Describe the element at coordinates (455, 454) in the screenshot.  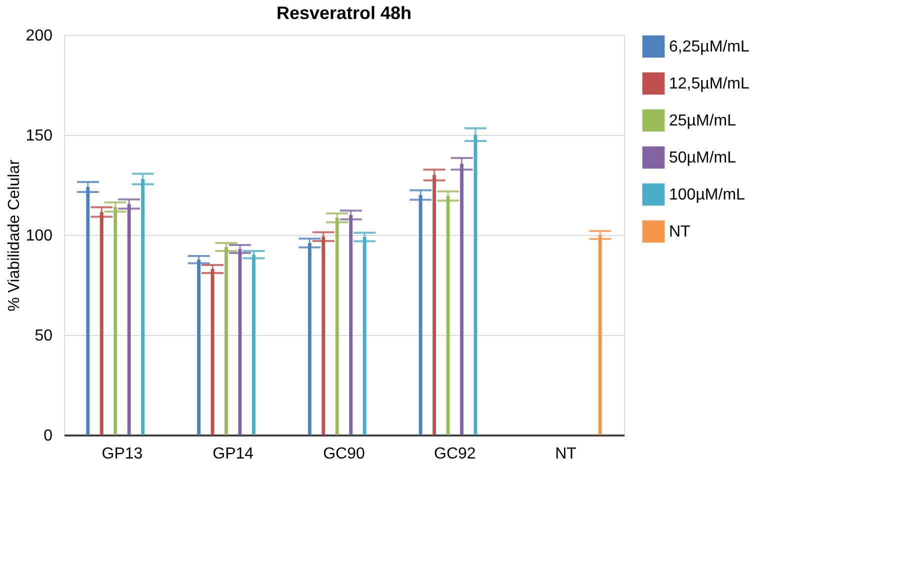
I see `x-tick-label: GC92` at that location.